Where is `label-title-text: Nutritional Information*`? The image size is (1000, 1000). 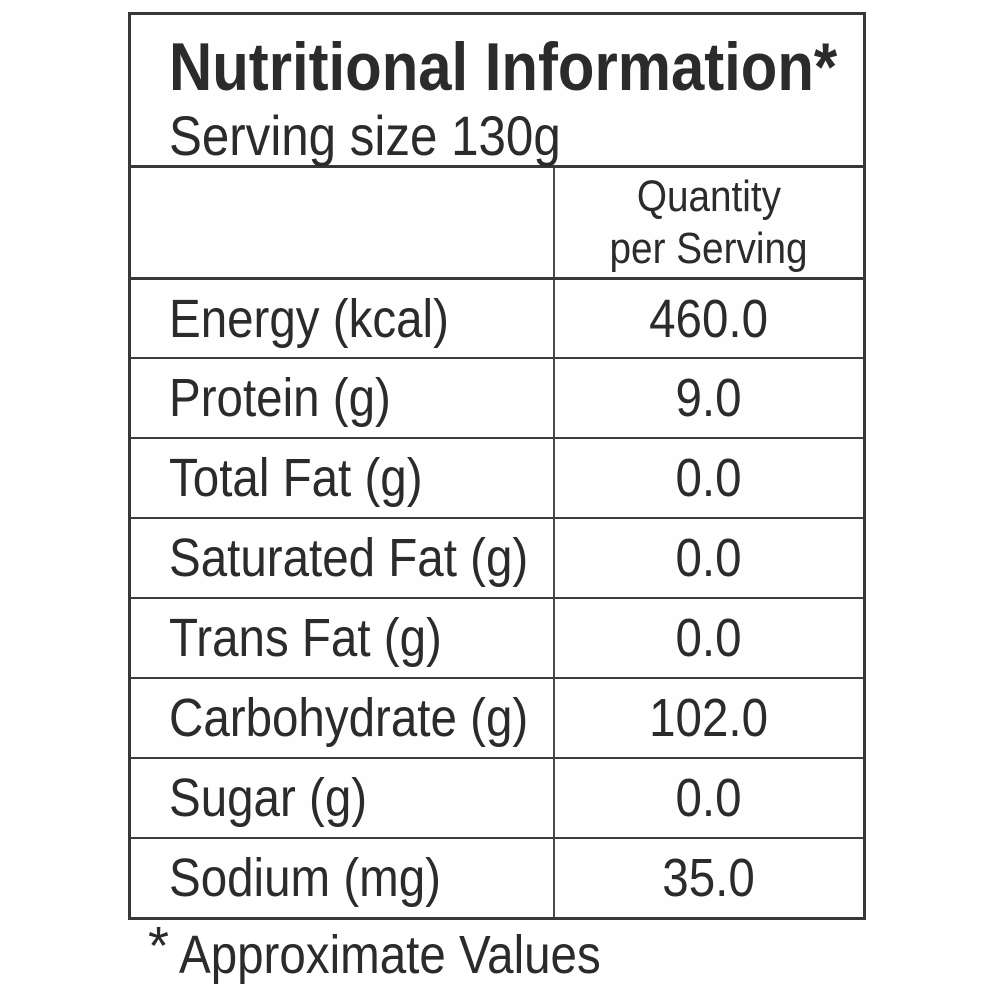 label-title-text: Nutritional Information* is located at coordinates (503, 67).